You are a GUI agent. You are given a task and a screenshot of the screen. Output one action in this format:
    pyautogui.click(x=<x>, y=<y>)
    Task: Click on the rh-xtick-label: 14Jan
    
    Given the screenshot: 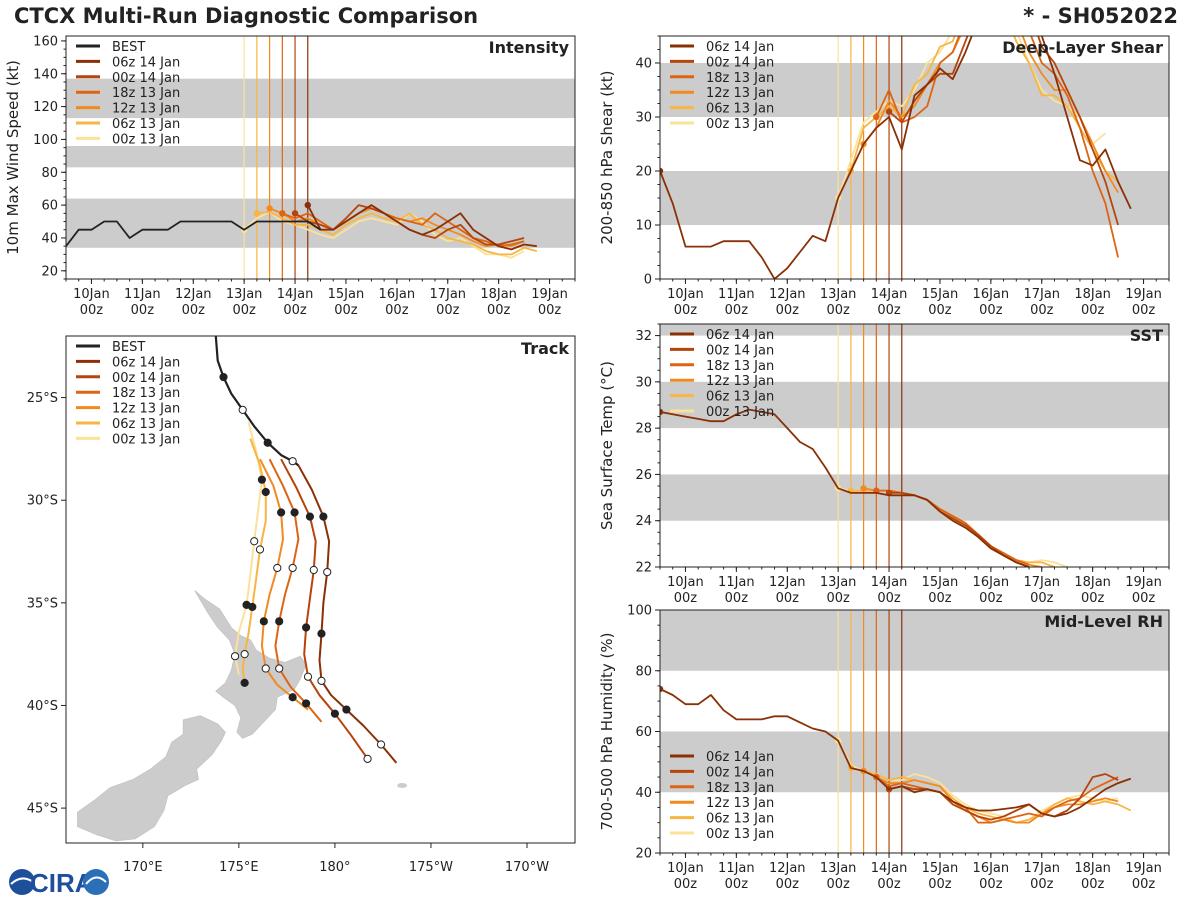 What is the action you would take?
    pyautogui.click(x=889, y=868)
    